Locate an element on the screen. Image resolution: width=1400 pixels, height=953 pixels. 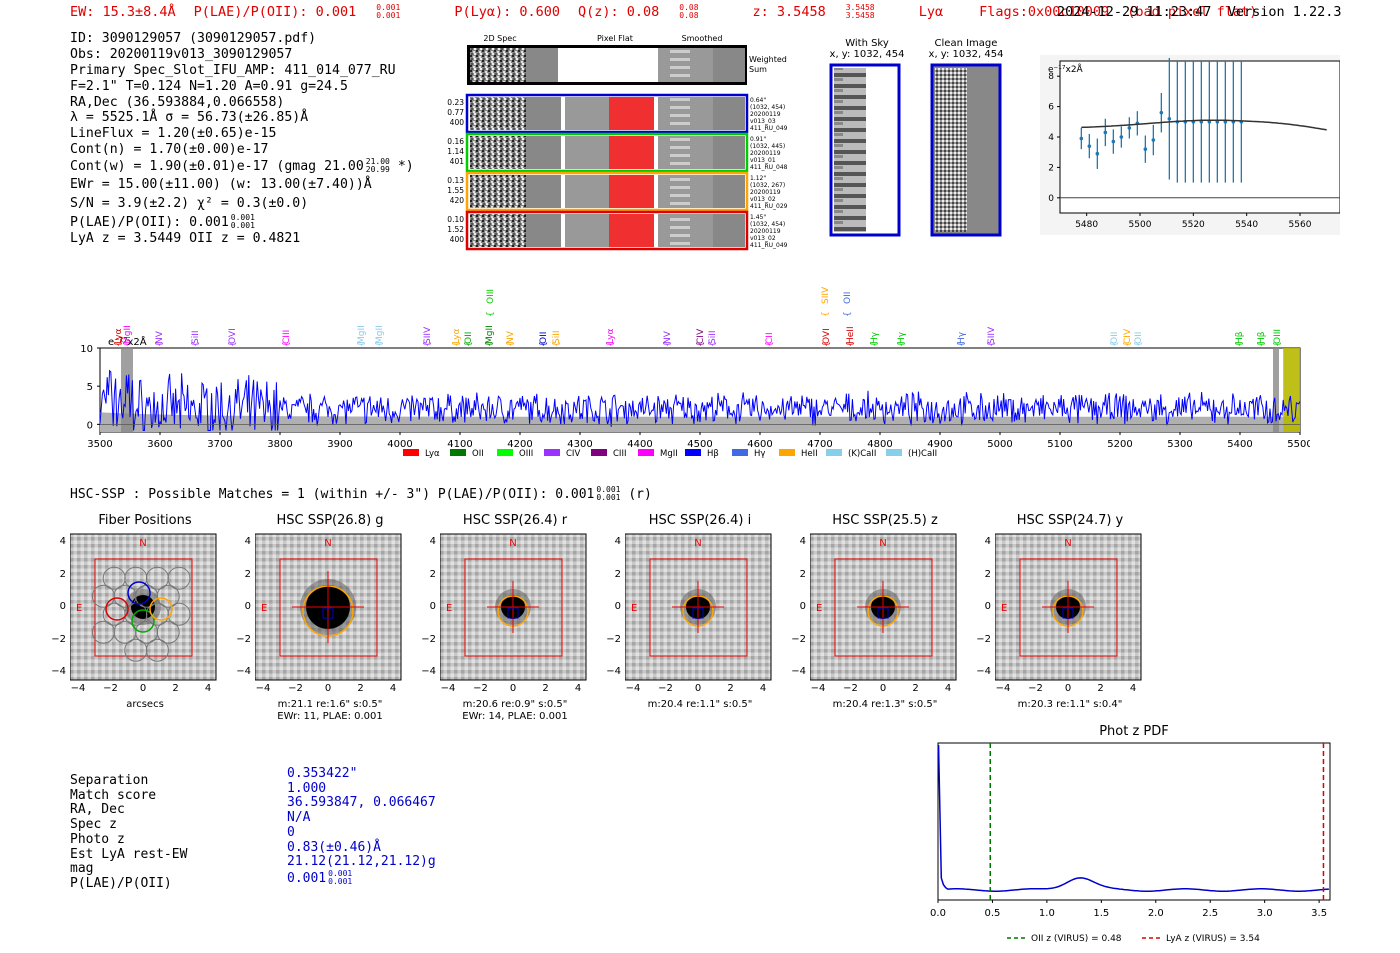
sum-label: Sum is located at coordinates (758, 69).